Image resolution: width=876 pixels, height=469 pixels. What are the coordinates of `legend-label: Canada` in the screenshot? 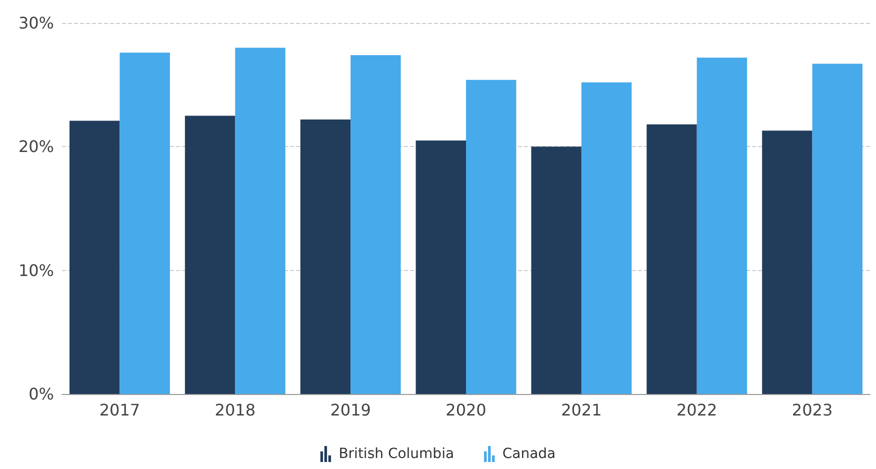 It's located at (529, 454).